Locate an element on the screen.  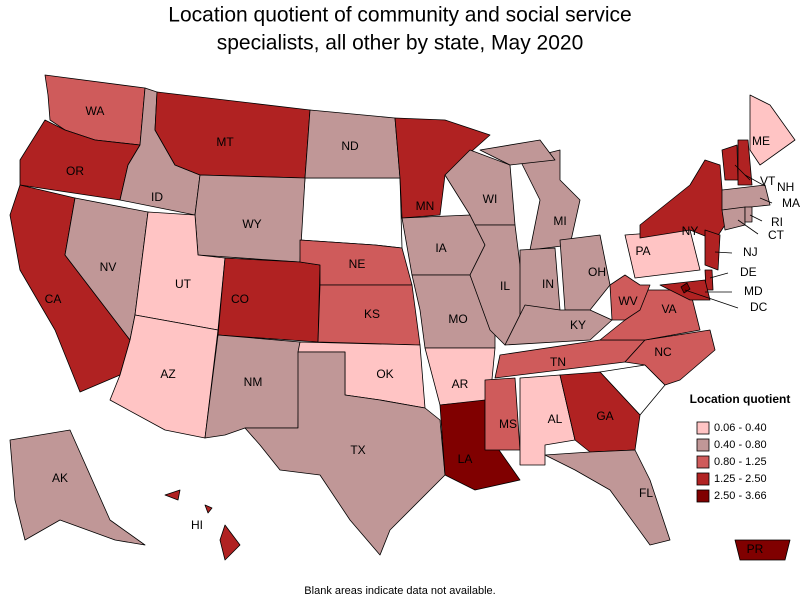
state-label: PA is located at coordinates (642, 251).